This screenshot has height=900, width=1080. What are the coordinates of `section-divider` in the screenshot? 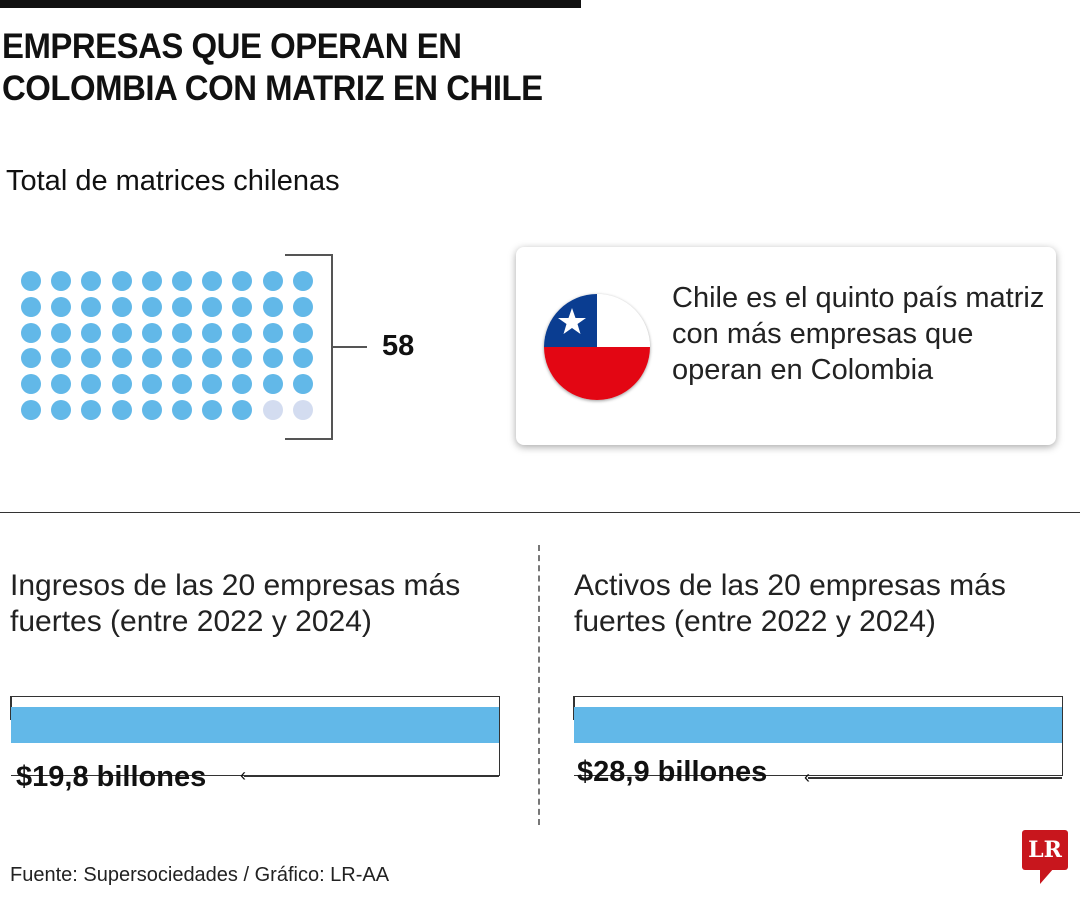 It's located at (540, 512).